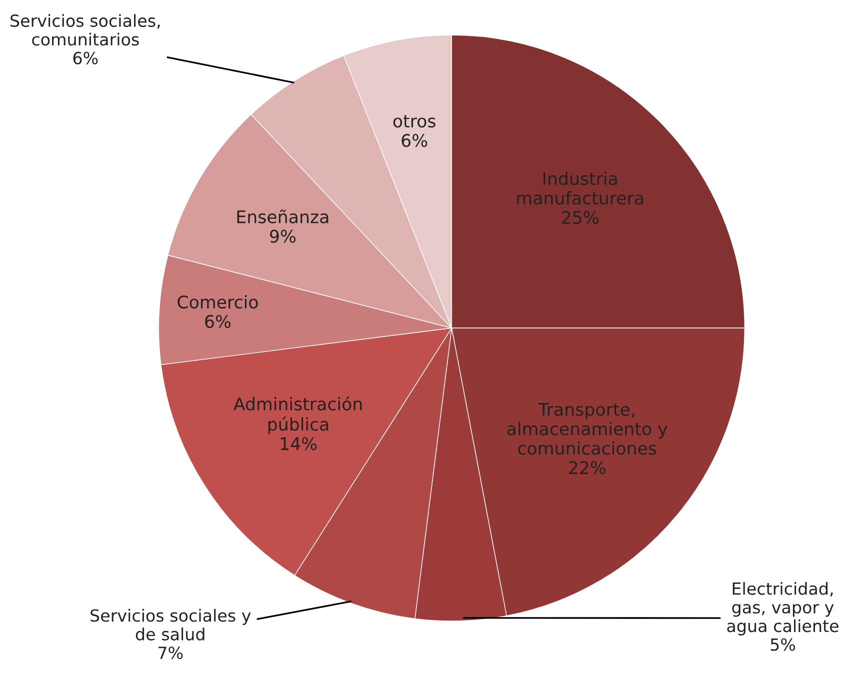 The width and height of the screenshot is (853, 684). I want to click on slice-label: Industria manufacturera, so click(580, 188).